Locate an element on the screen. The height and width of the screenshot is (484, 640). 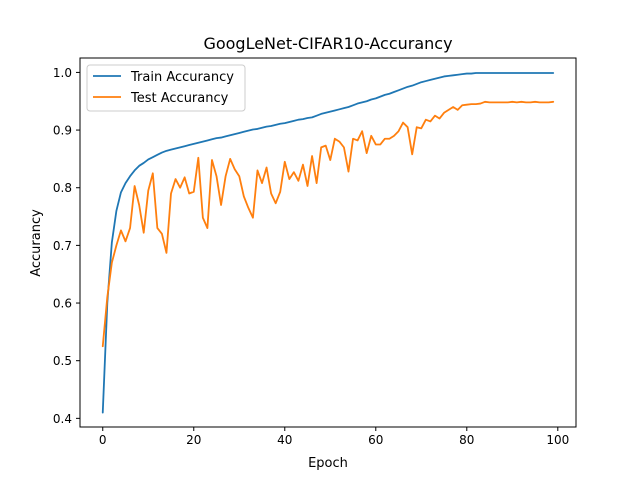
x-tick-label: 0 is located at coordinates (103, 440).